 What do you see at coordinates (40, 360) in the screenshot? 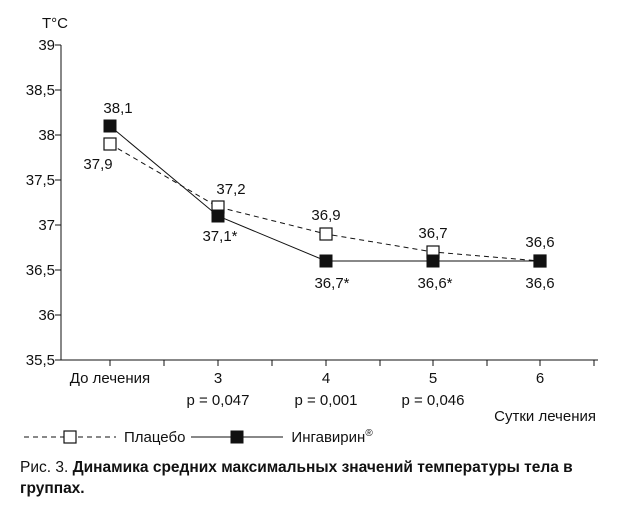
I see `y-tick-label: 35,5` at bounding box center [40, 360].